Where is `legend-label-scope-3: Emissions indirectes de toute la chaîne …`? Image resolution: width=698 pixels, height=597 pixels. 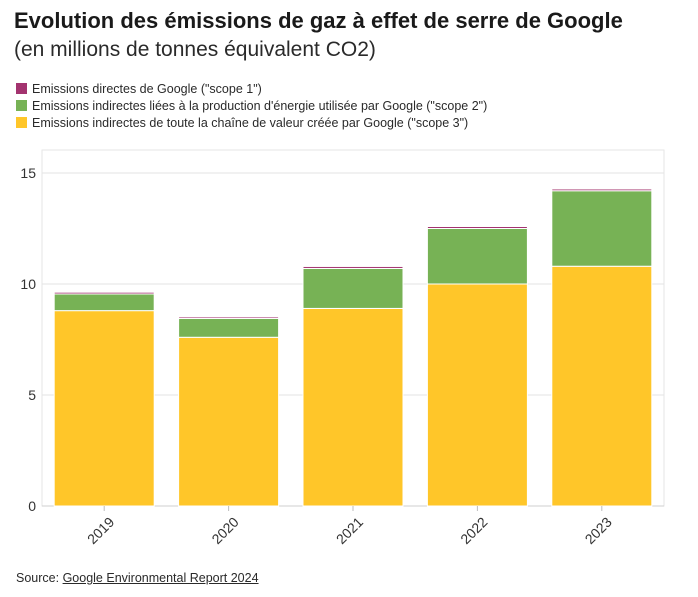
legend-label-scope-3: Emissions indirectes de toute la chaîne … is located at coordinates (250, 122).